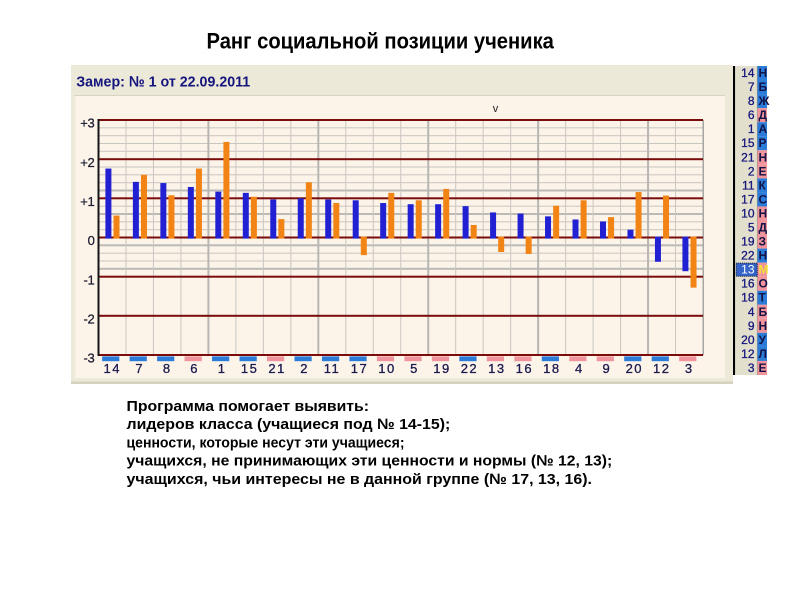  What do you see at coordinates (763, 340) in the screenshot?
I see `svg-text: У` at bounding box center [763, 340].